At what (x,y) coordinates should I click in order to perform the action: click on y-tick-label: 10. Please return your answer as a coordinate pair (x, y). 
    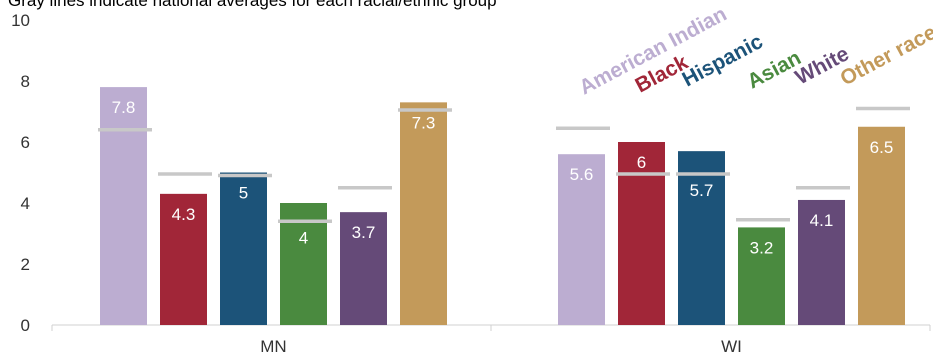
    Looking at the image, I should click on (20, 20).